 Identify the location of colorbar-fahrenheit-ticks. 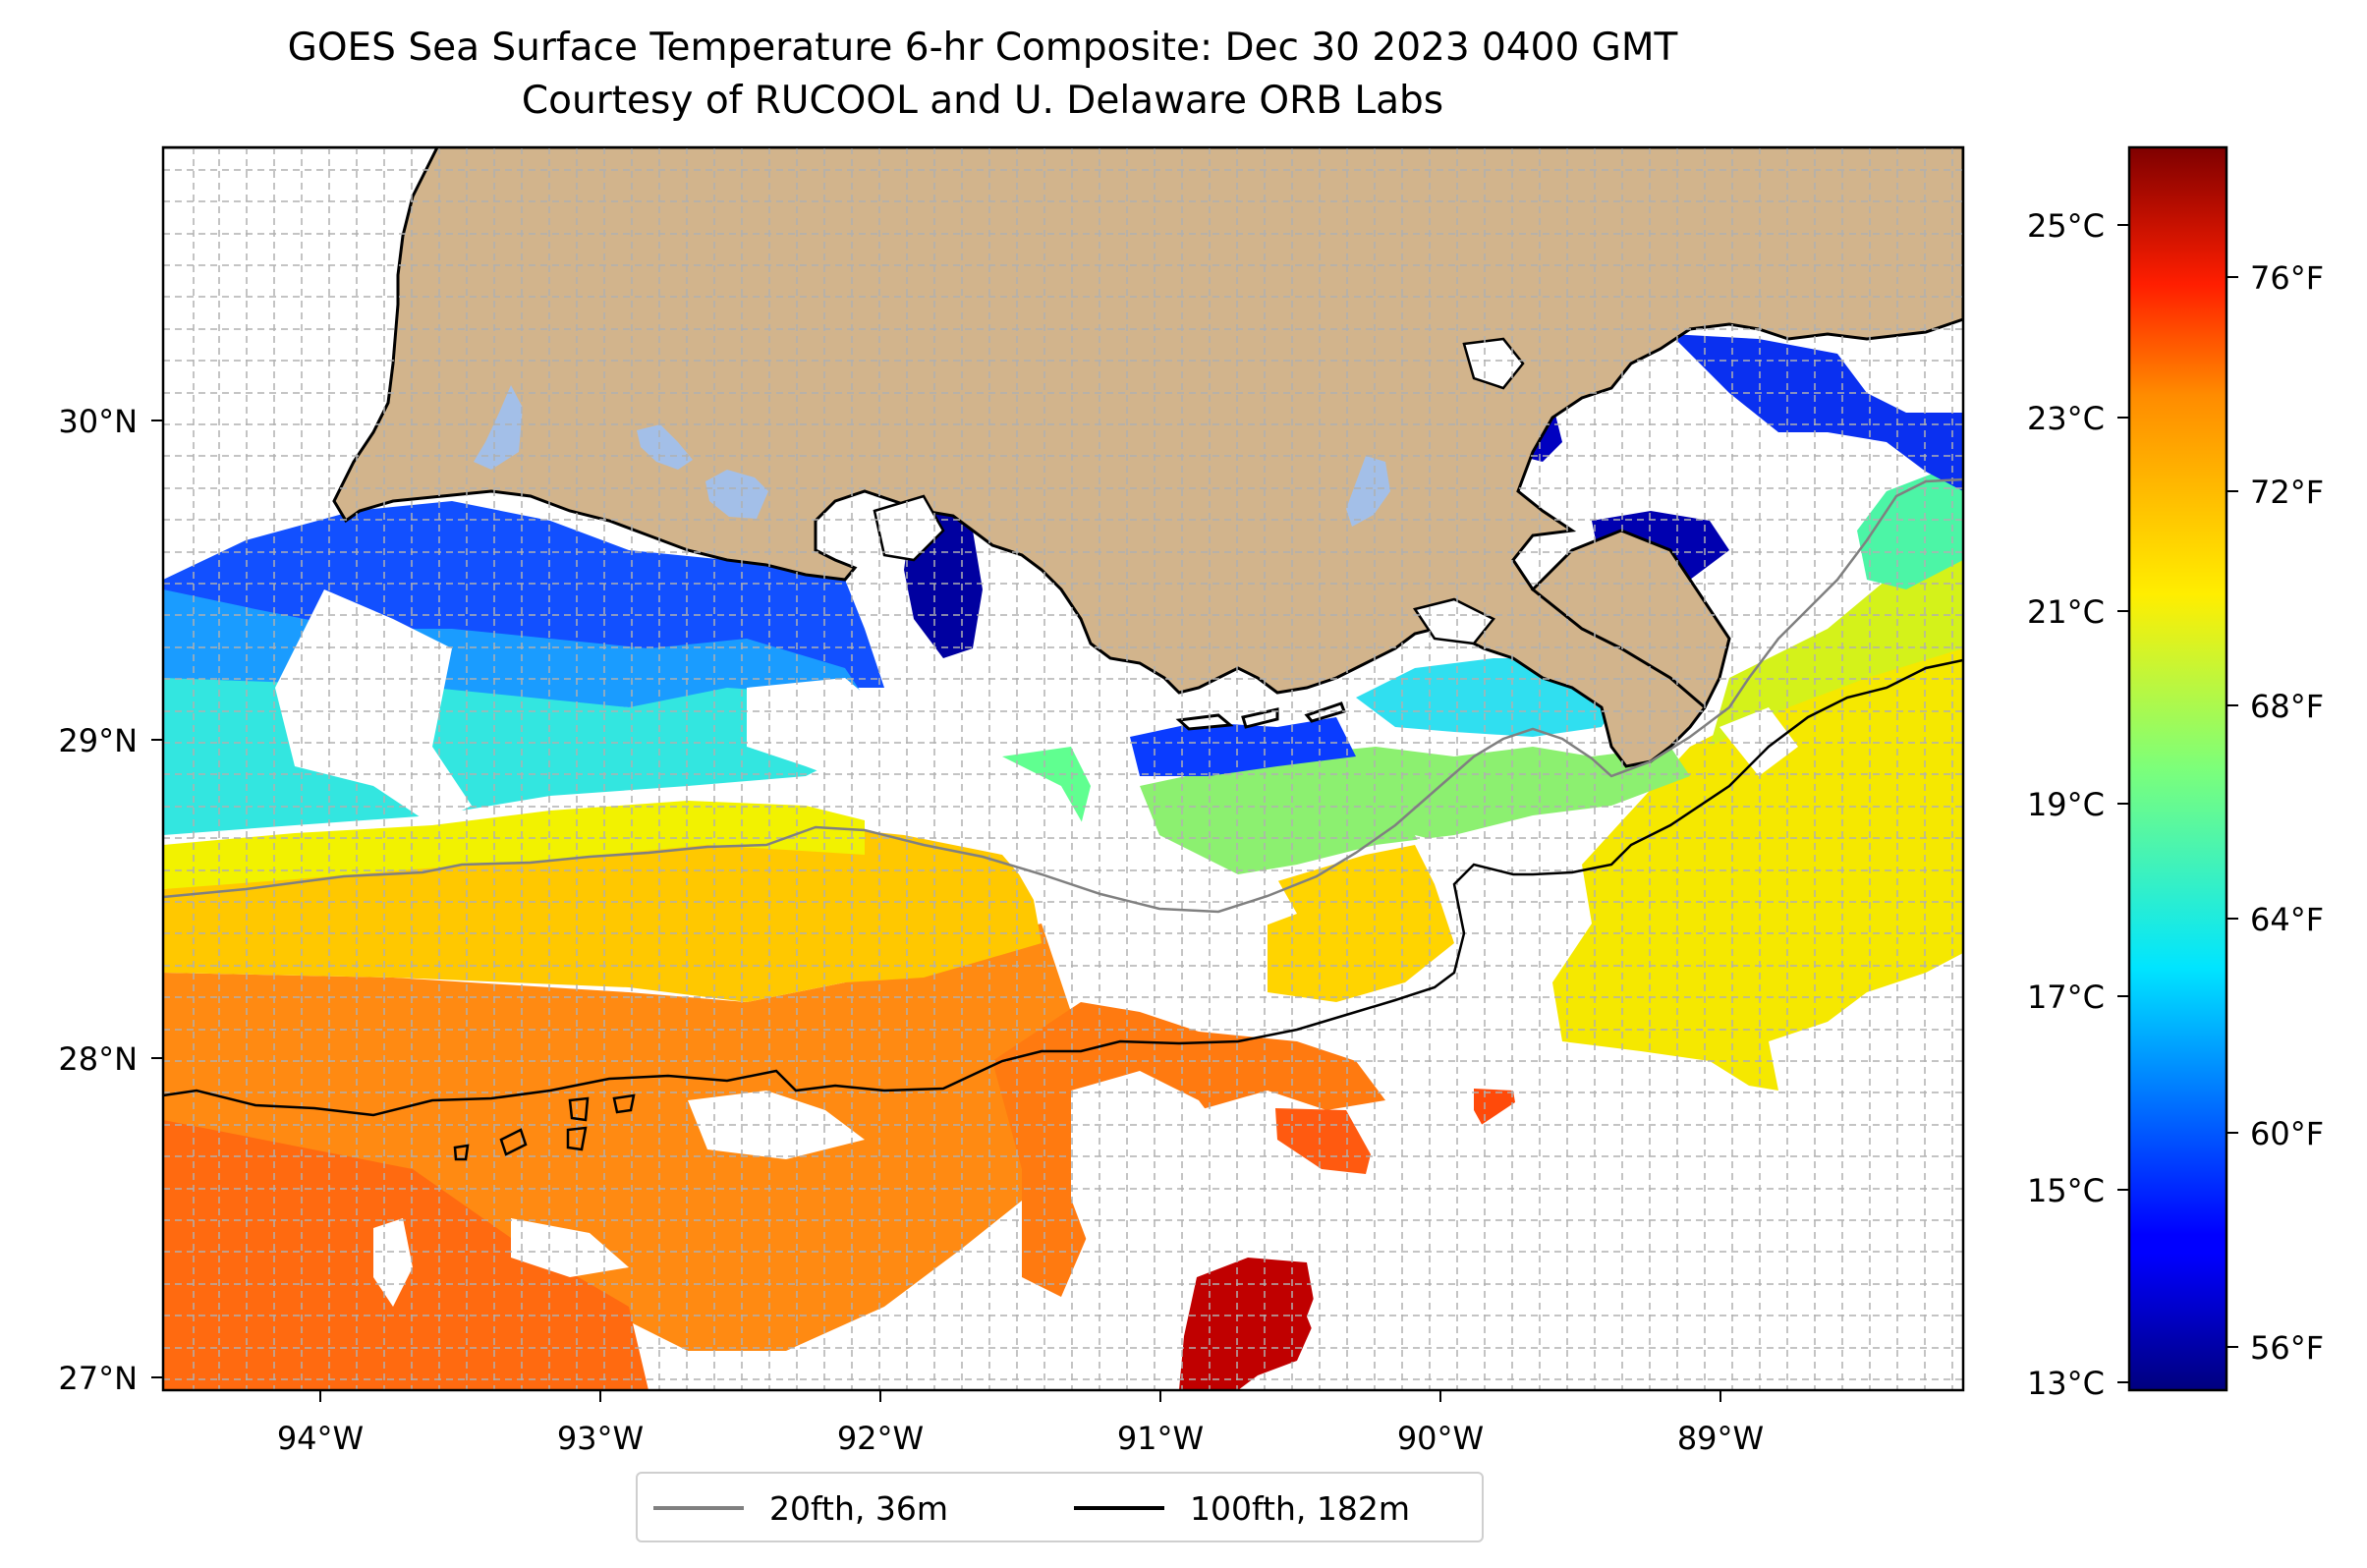
(2232, 812).